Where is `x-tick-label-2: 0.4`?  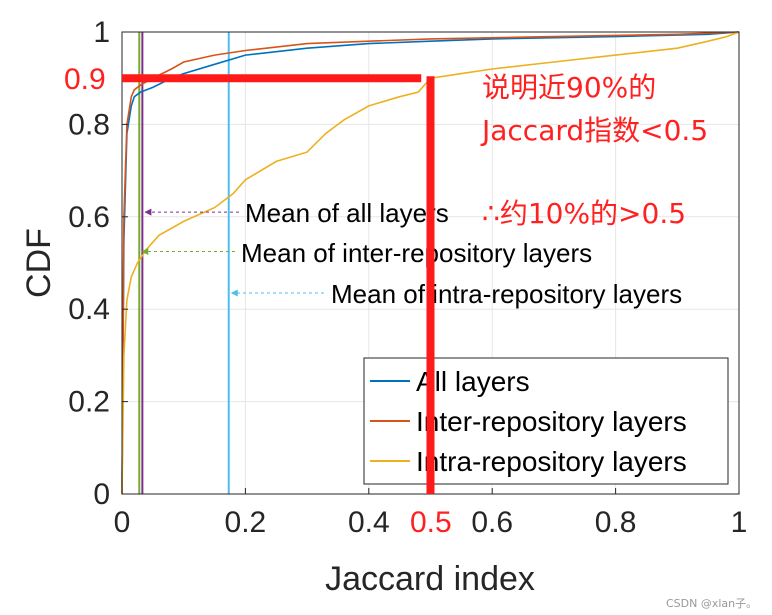
x-tick-label-2: 0.4 is located at coordinates (369, 522).